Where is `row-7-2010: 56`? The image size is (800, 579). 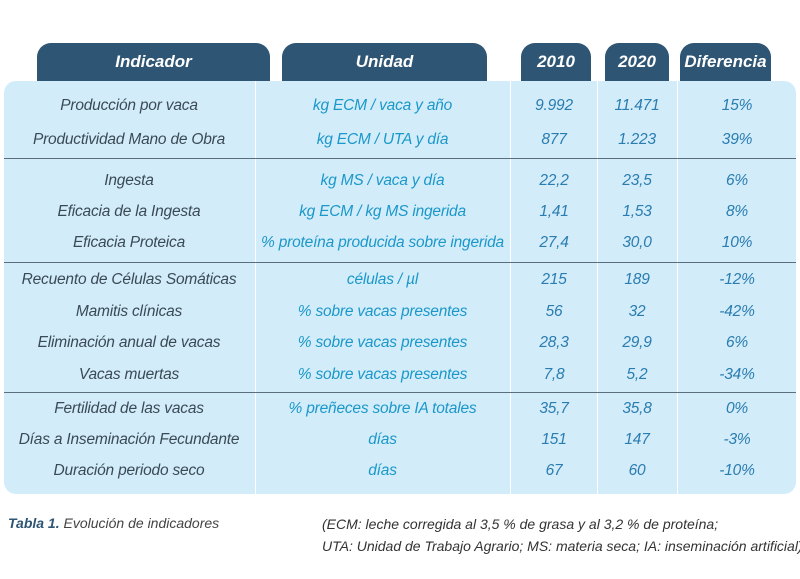
row-7-2010: 56 is located at coordinates (554, 311).